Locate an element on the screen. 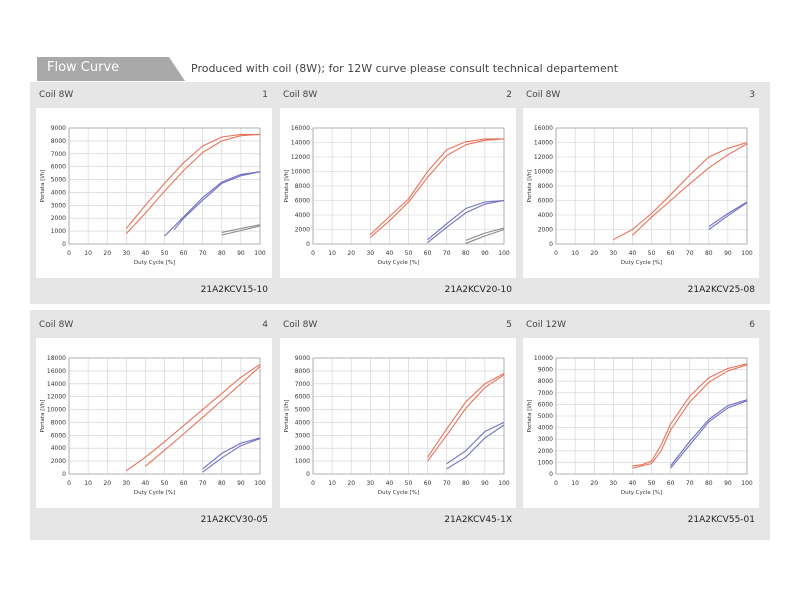  y-tick-label: 3000 is located at coordinates (545, 439).